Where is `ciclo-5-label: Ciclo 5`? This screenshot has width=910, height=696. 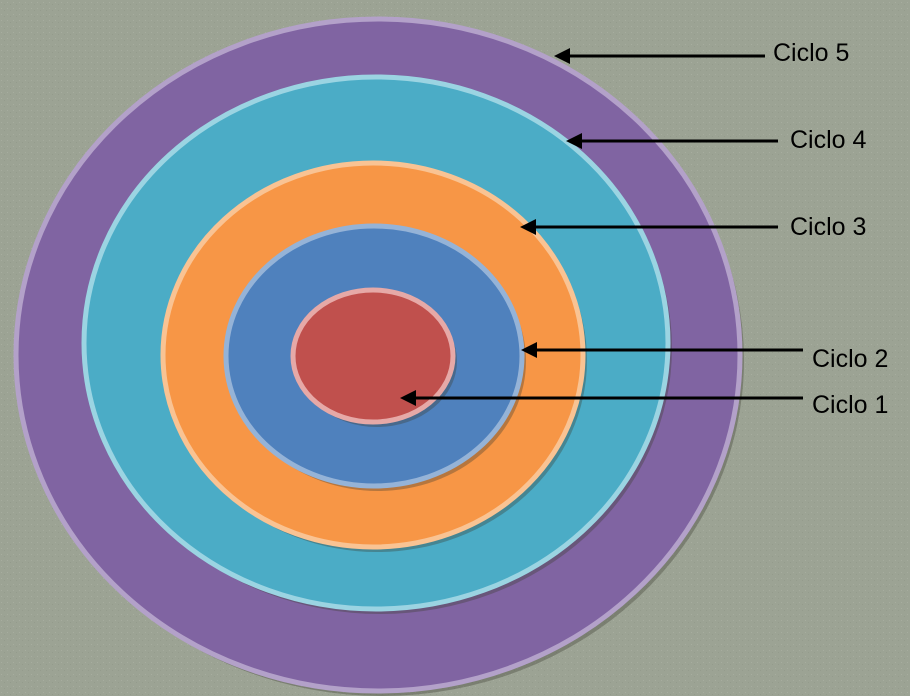
ciclo-5-label: Ciclo 5 is located at coordinates (811, 53).